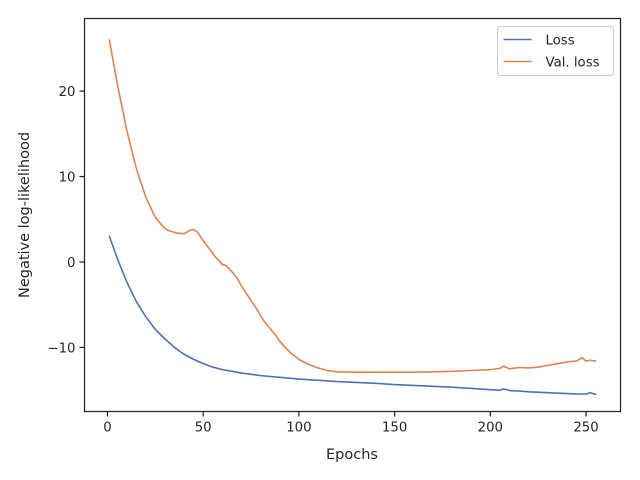  What do you see at coordinates (490, 428) in the screenshot?
I see `x-tick-label: 200` at bounding box center [490, 428].